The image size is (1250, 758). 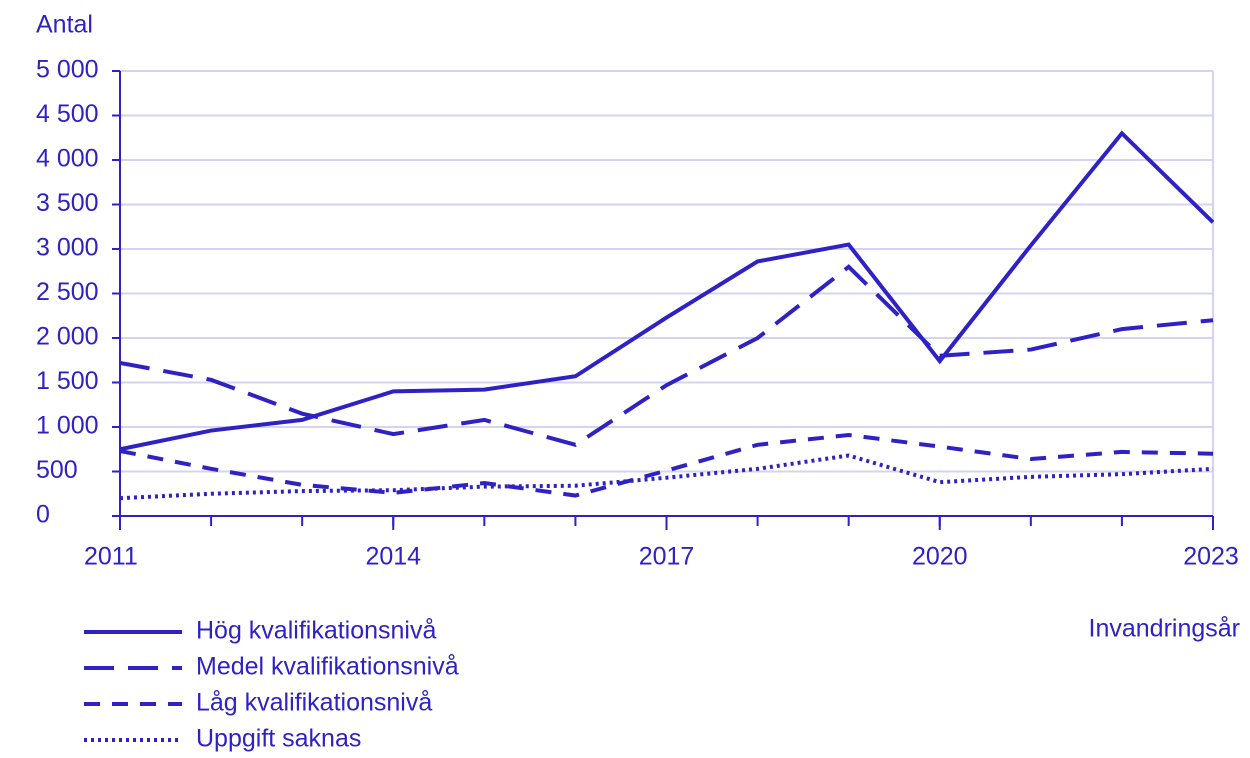 What do you see at coordinates (67, 248) in the screenshot?
I see `y-tick-label: 3 000` at bounding box center [67, 248].